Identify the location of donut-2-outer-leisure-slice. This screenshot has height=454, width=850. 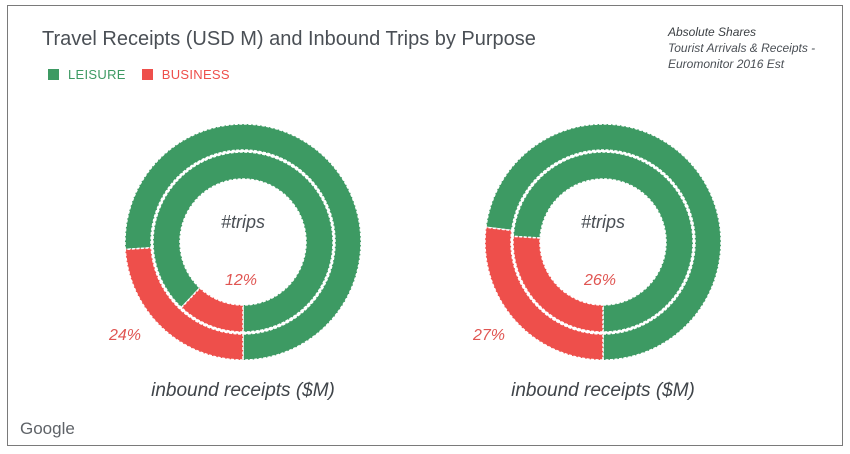
(603, 242).